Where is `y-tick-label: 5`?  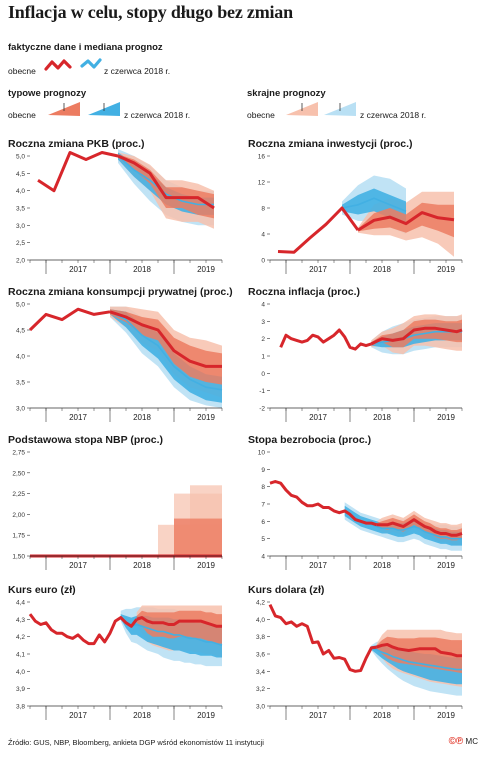 y-tick-label: 5 is located at coordinates (263, 539).